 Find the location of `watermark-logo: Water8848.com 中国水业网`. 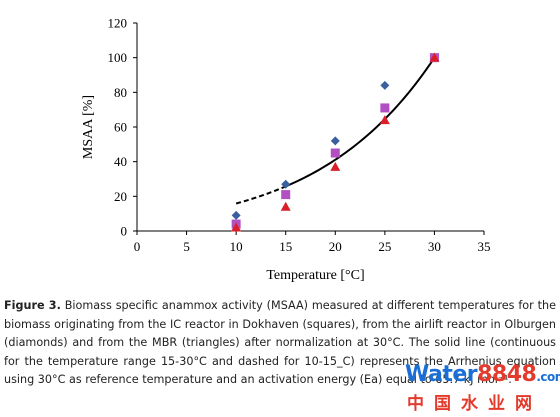

watermark-logo: Water8848.com 中国水业网 is located at coordinates (482, 388).